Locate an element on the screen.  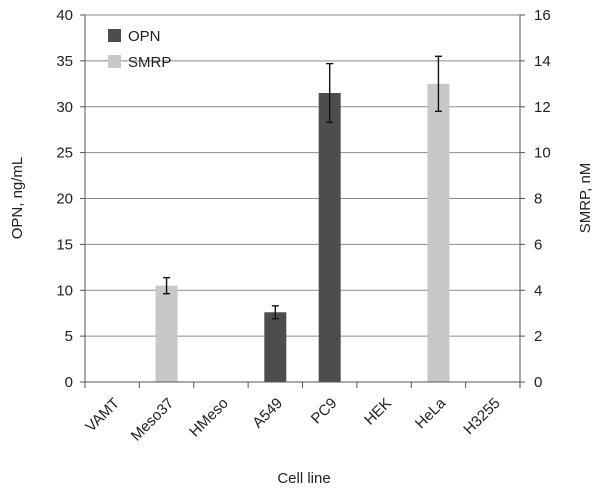
legend-label-opn: OPN is located at coordinates (144, 36).